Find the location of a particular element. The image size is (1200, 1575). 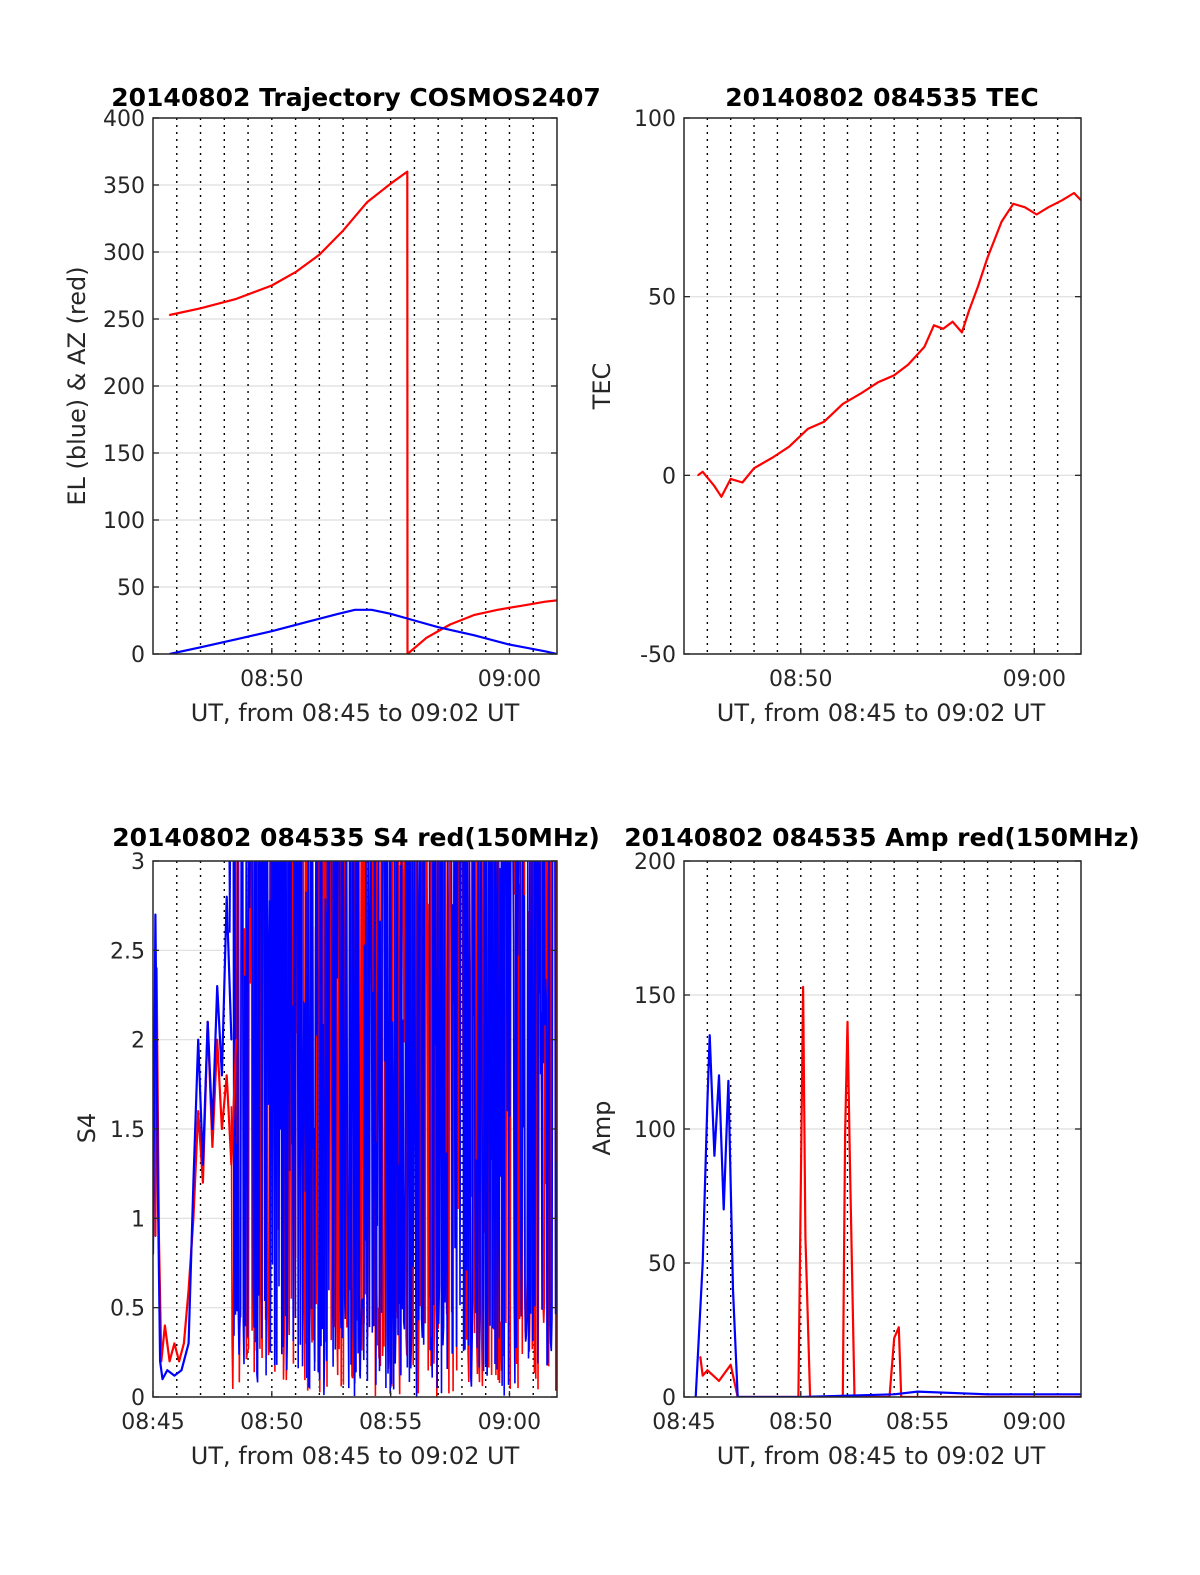

plot-area: 0 50 100 150 200 08:45 08:50 08:55 09:00 is located at coordinates (858, 1142).